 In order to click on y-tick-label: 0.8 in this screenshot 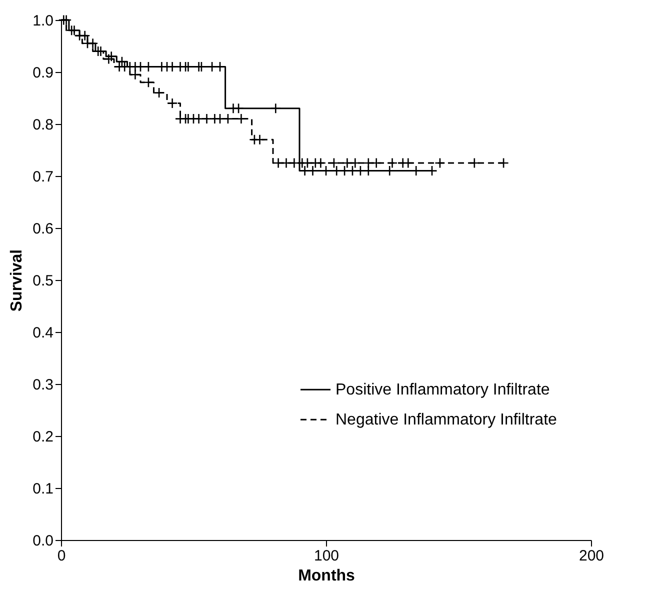, I will do `click(43, 125)`.